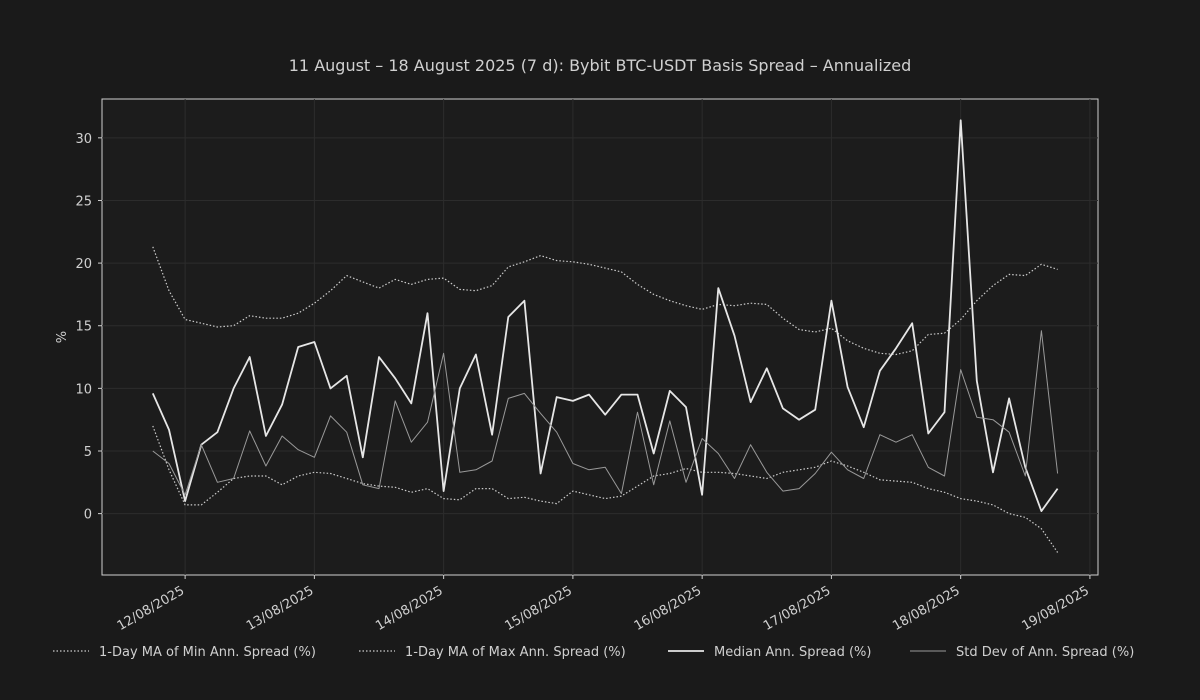  Describe the element at coordinates (83, 201) in the screenshot. I see `y-tick-label: 25` at that location.